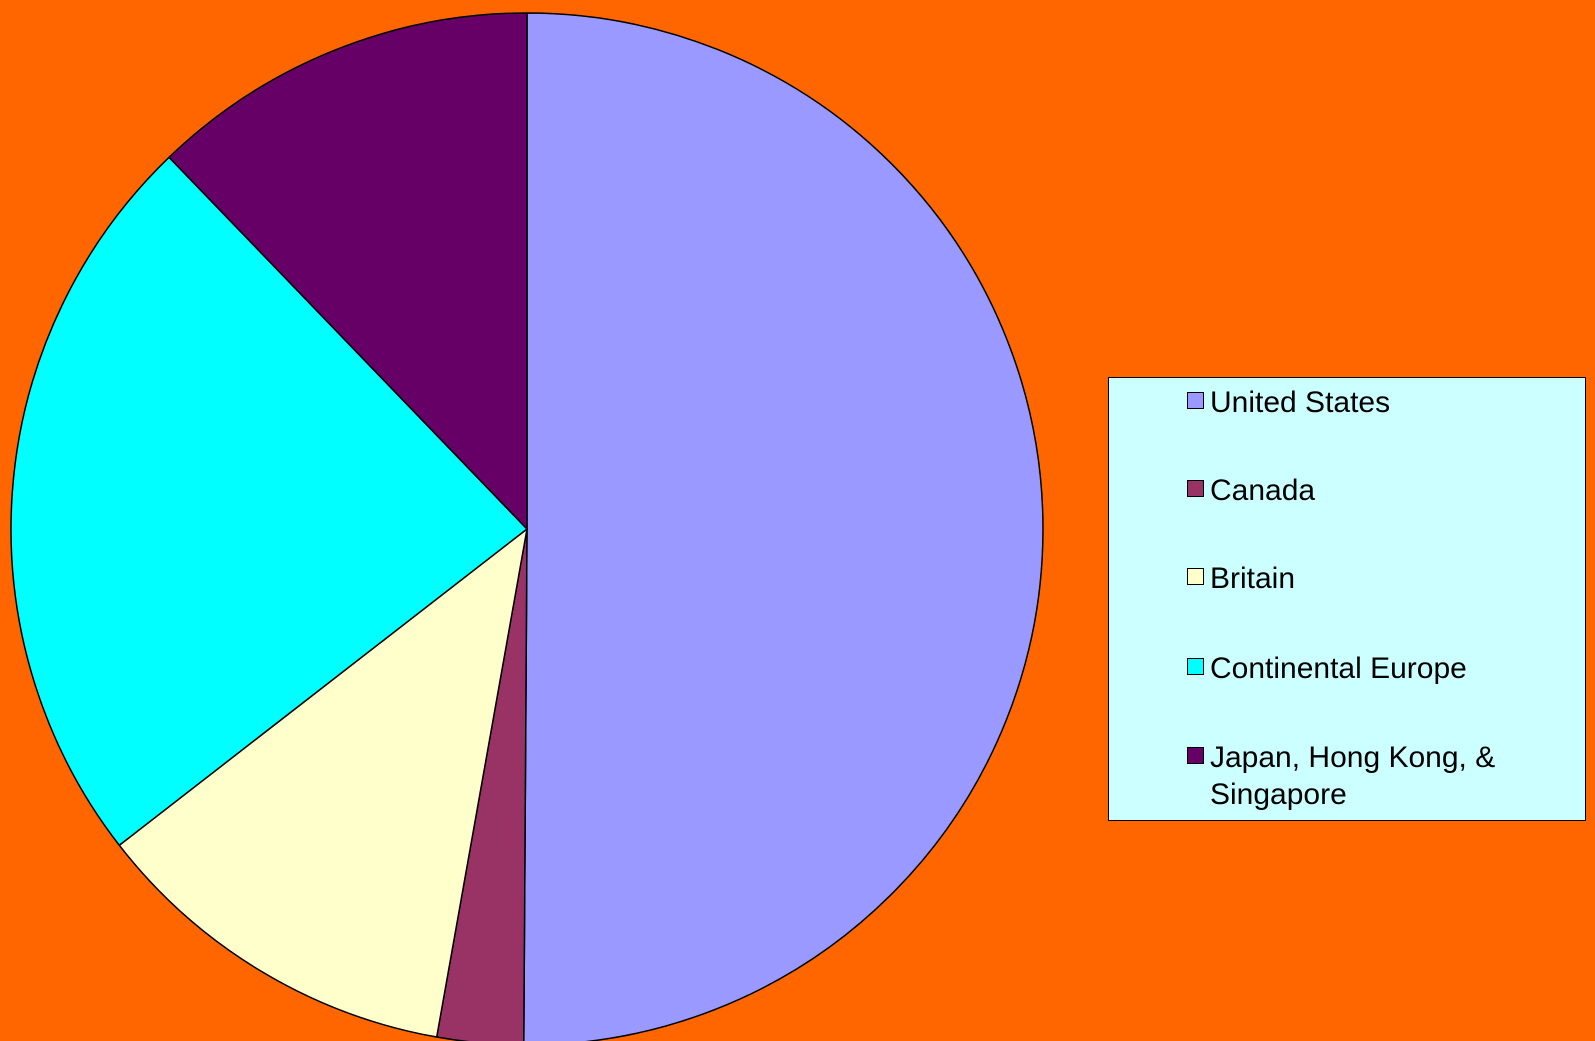  I want to click on legend-swatch-united-states, so click(1195, 400).